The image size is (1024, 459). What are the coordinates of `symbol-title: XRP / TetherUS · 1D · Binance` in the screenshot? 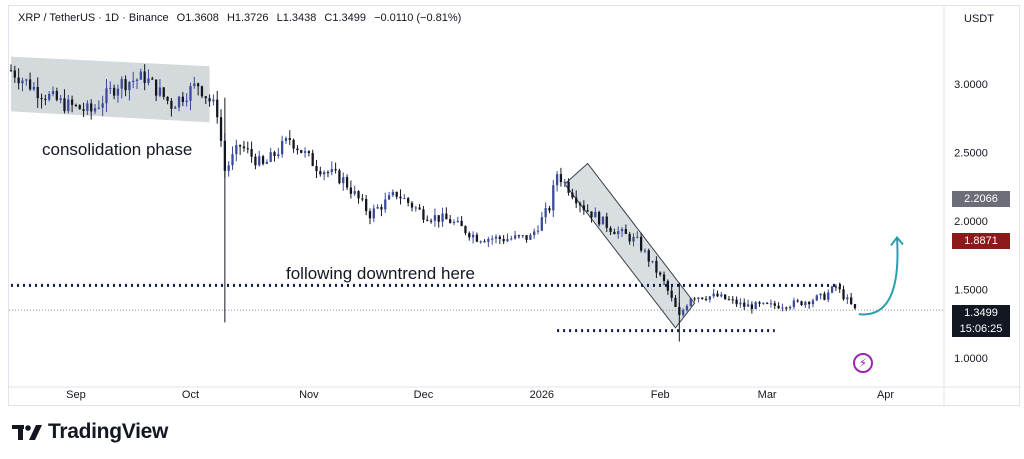 It's located at (93, 18).